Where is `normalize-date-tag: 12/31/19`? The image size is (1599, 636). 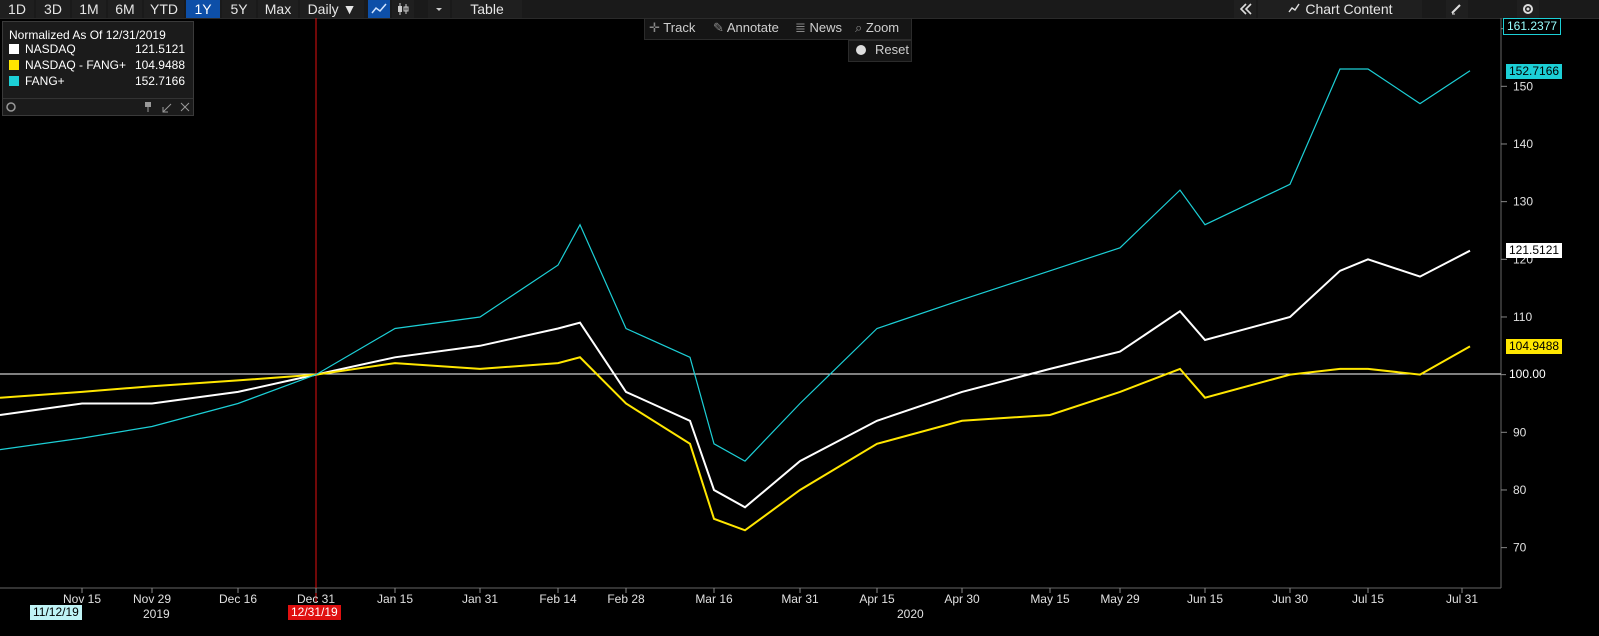 normalize-date-tag: 12/31/19 is located at coordinates (314, 612).